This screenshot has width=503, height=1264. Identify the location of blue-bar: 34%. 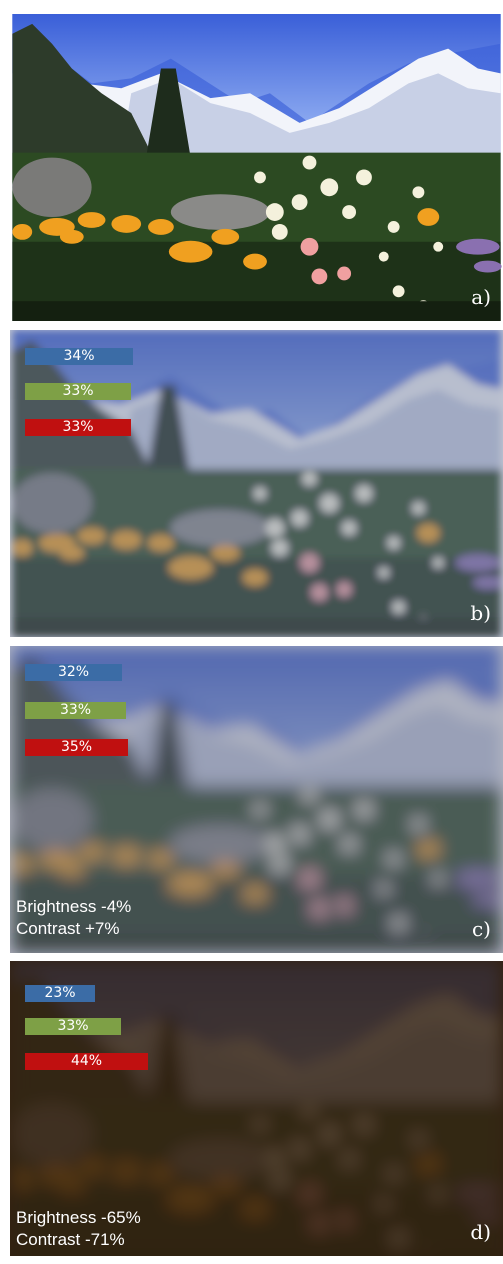
(79, 356).